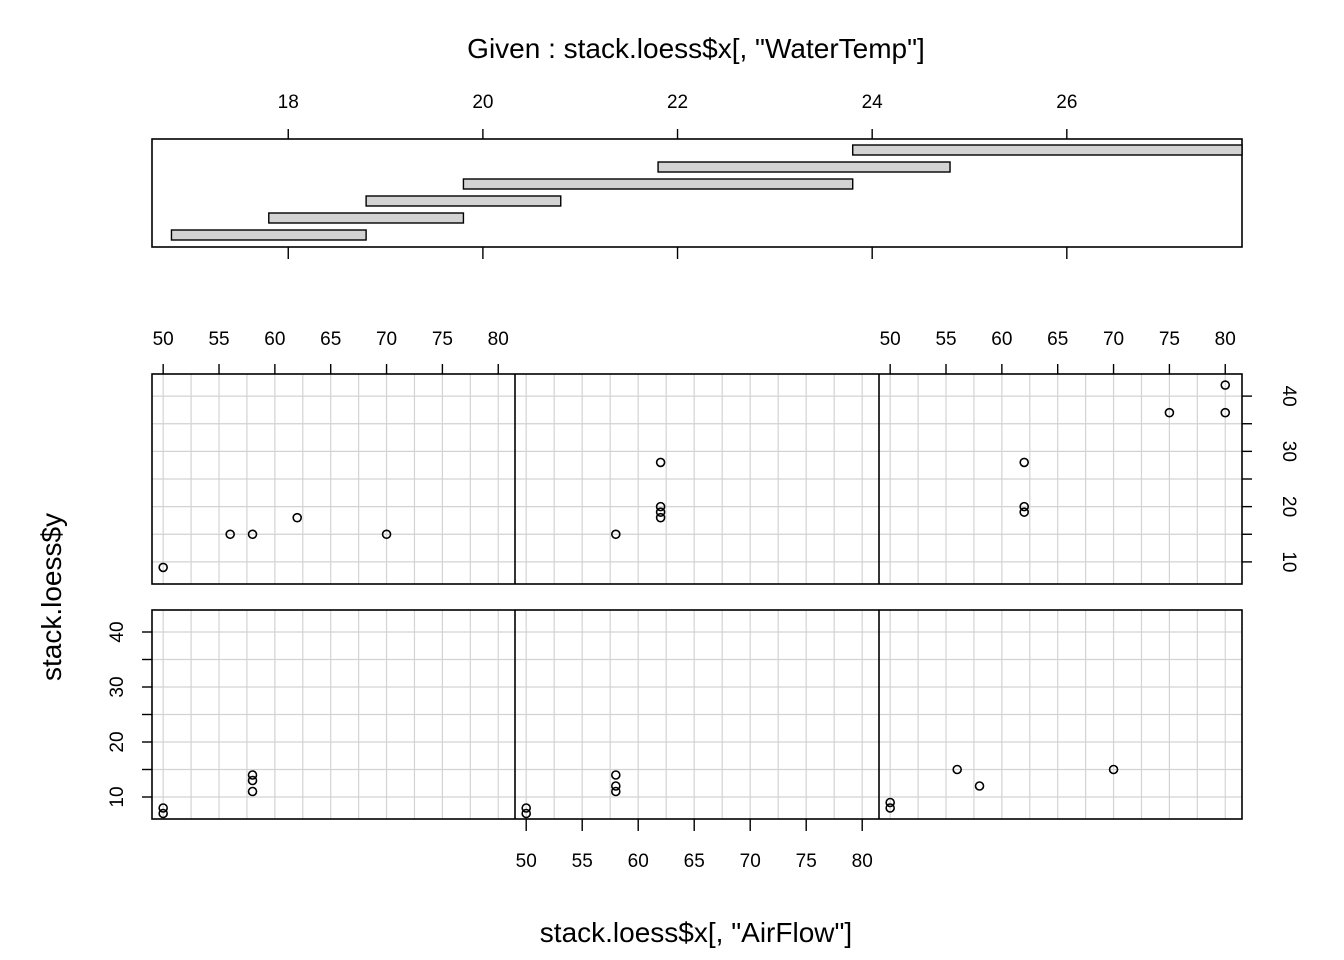  I want to click on given-top-tick-label: 26, so click(1066, 102).